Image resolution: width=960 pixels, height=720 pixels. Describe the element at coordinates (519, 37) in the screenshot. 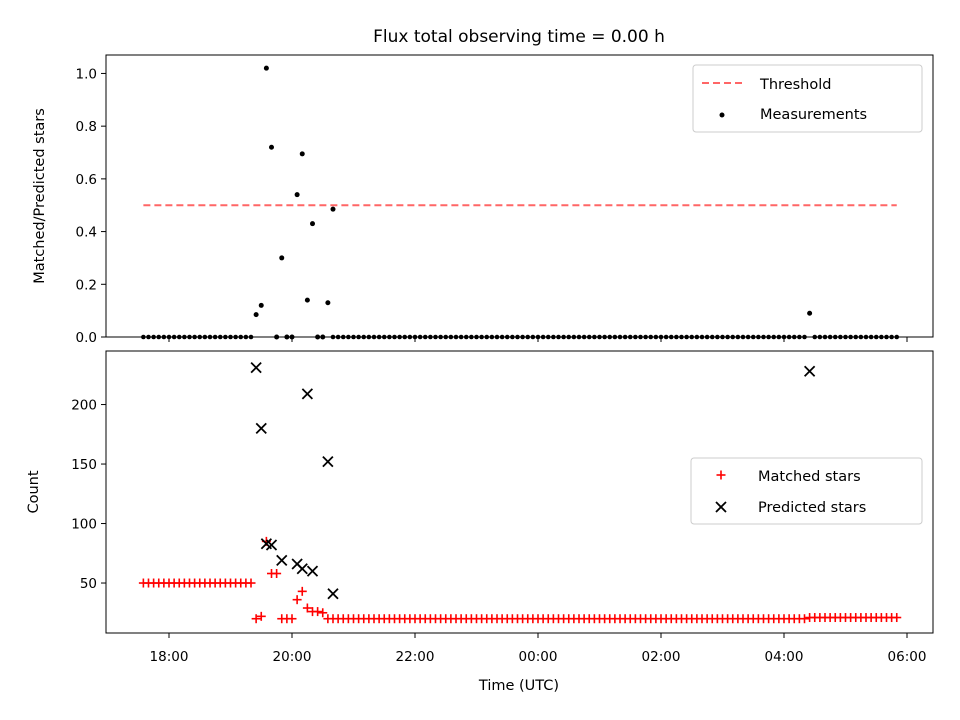

I see `chart-title: Flux total observing time = 0.00 h` at that location.